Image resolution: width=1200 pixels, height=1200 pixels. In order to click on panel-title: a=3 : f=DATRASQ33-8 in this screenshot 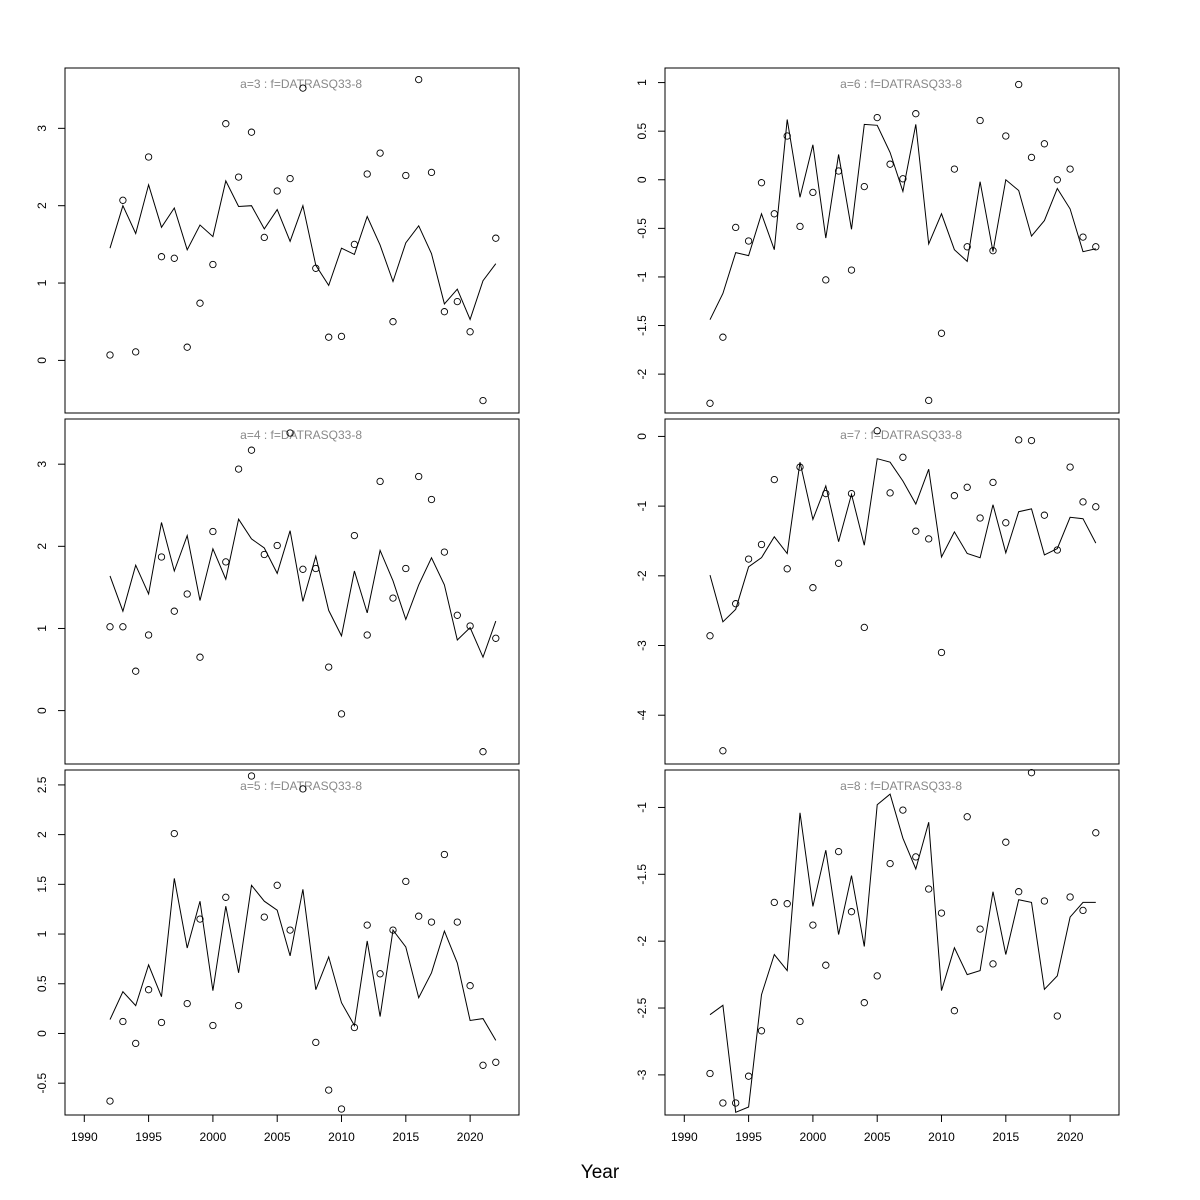, I will do `click(301, 84)`.